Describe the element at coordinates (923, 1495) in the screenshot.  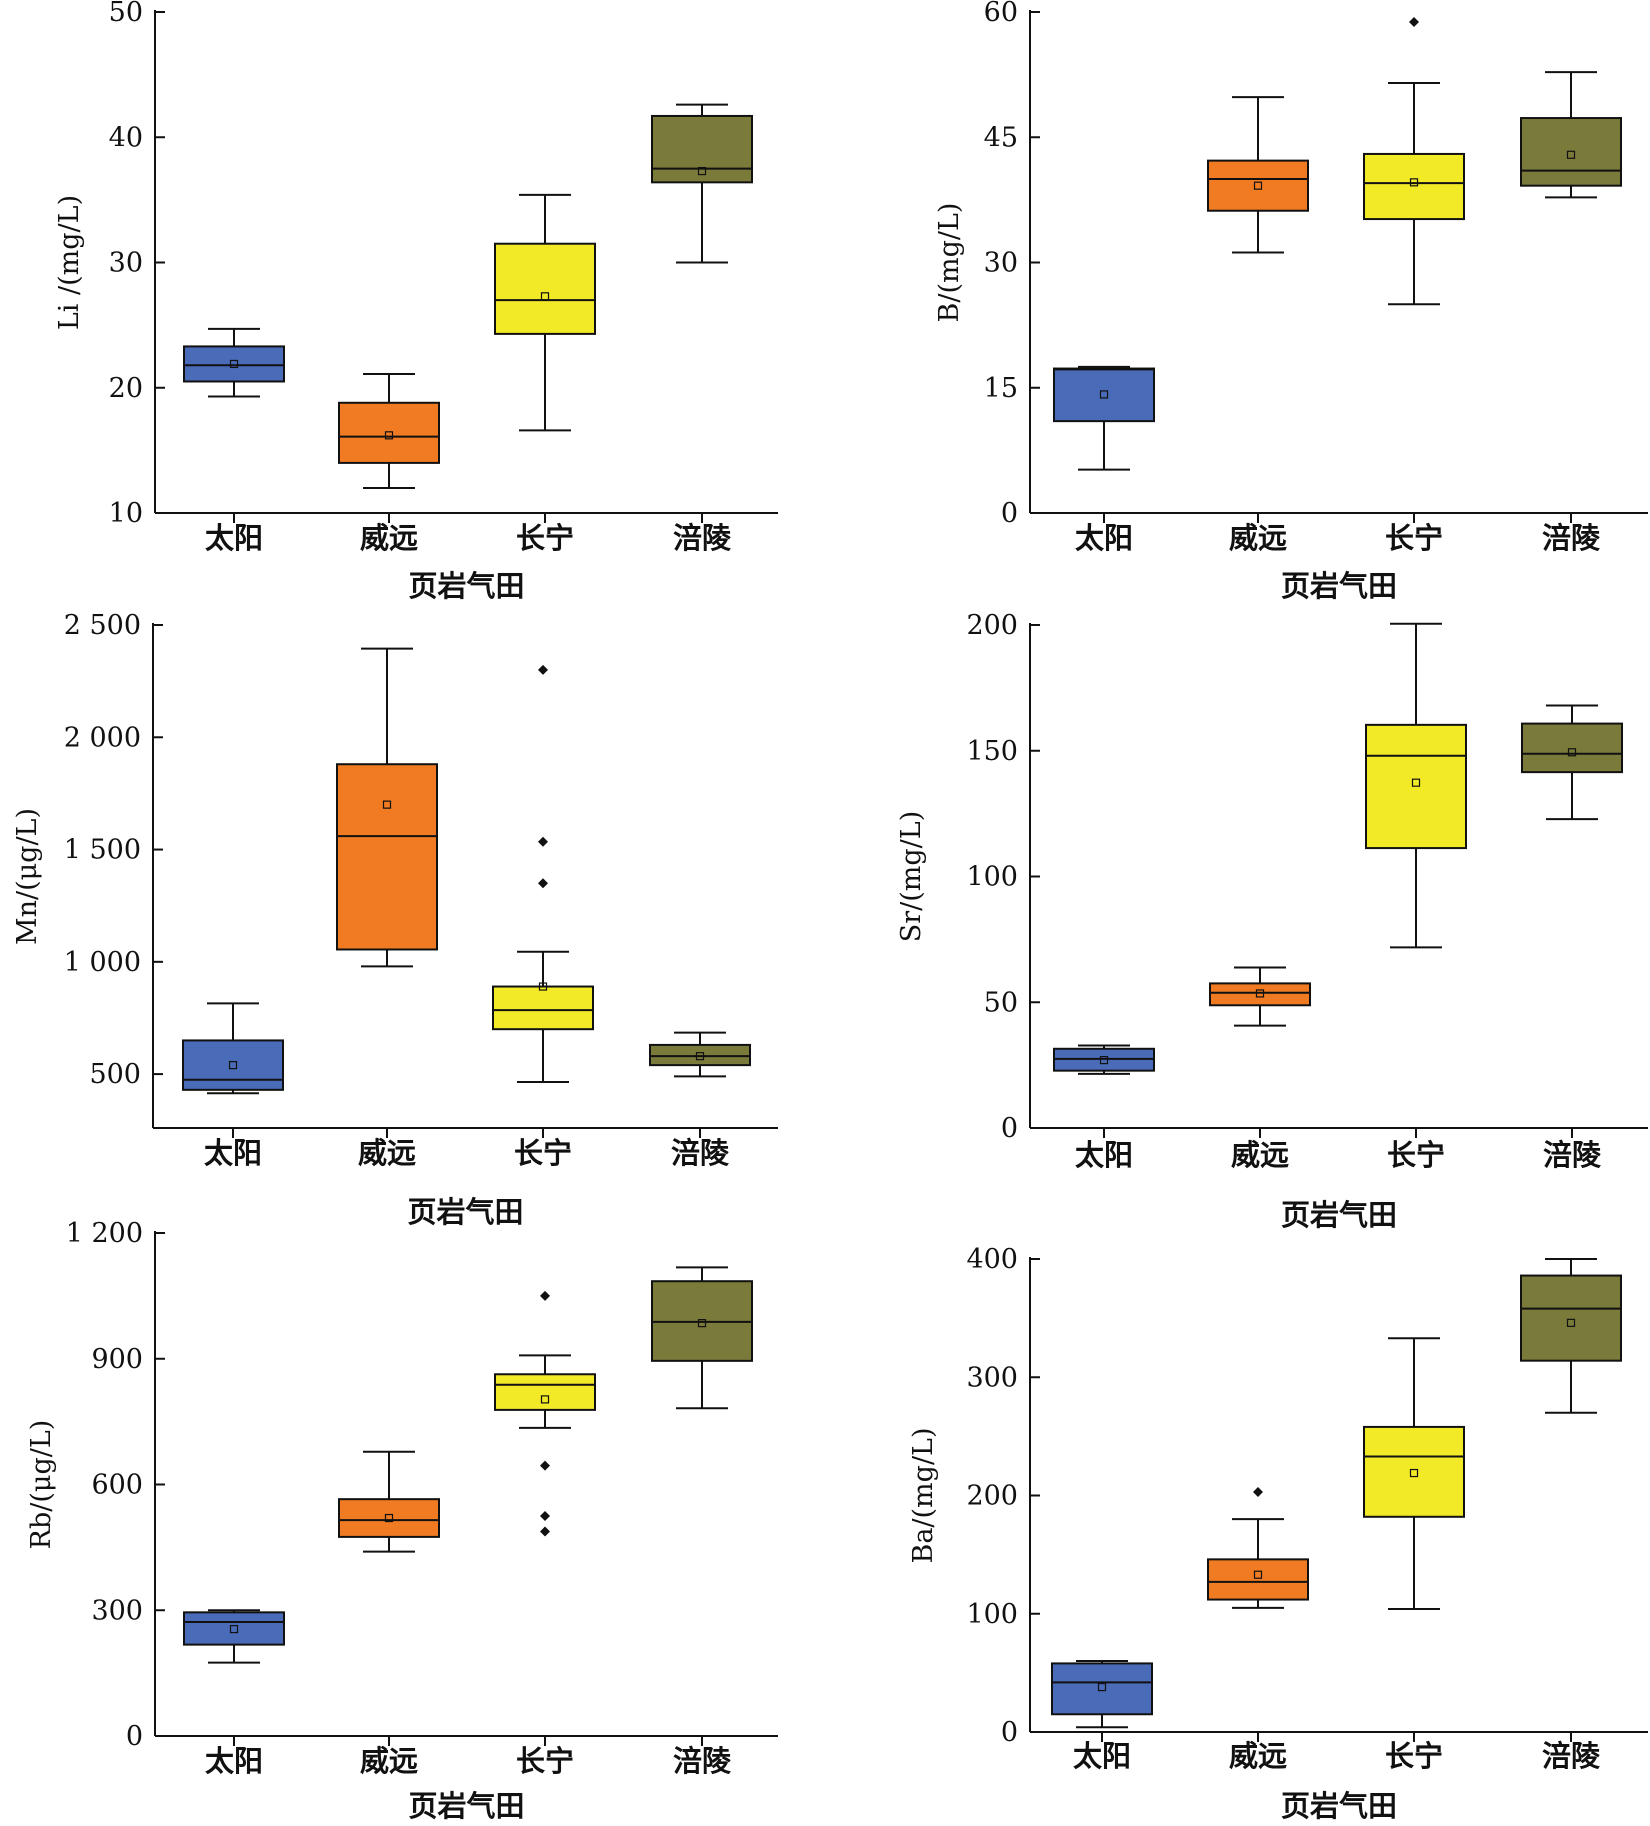
I see `y-axis-title: Ba/(mg/L)` at that location.